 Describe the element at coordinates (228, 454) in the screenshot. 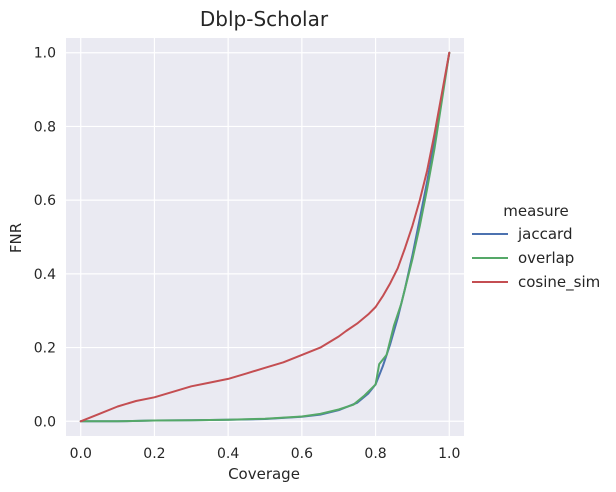

I see `x-tick-label: 0.4` at that location.